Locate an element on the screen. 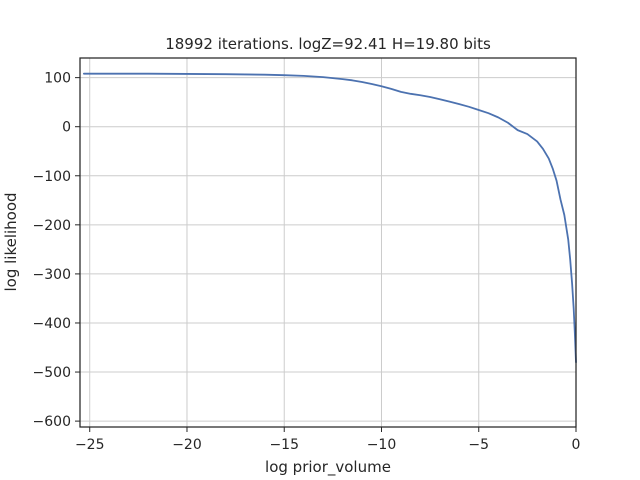 The height and width of the screenshot is (480, 640). x-tick-label: −25 is located at coordinates (90, 445).